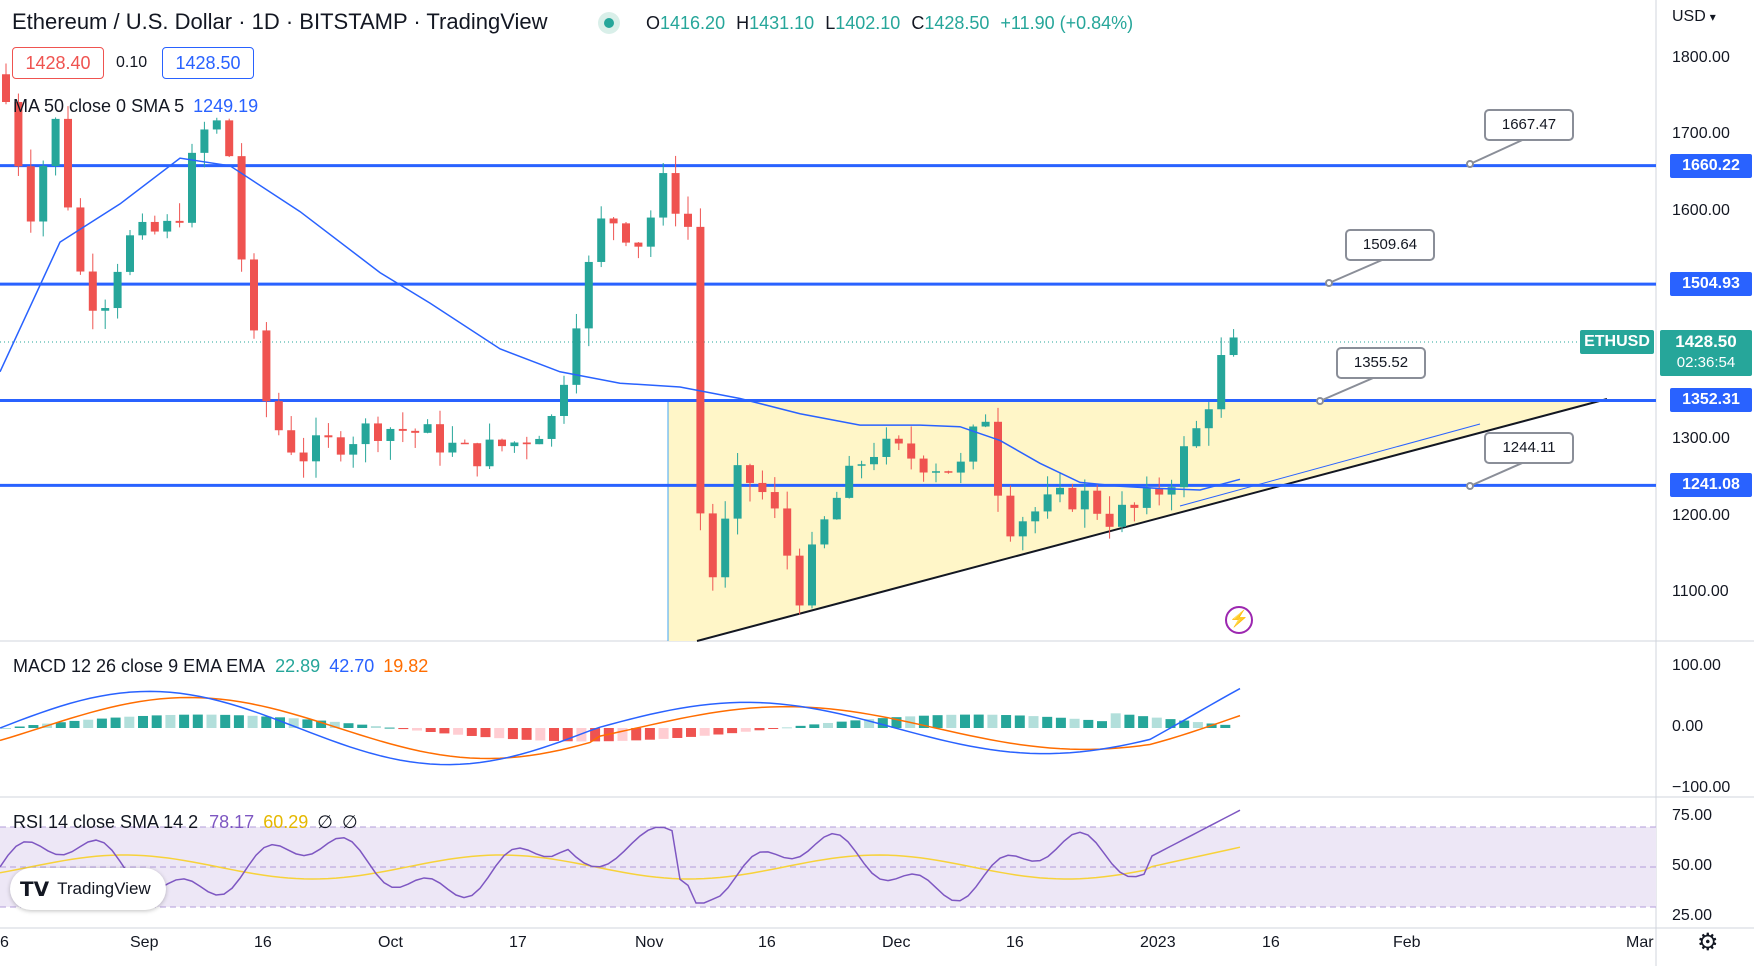 The image size is (1754, 966). Describe the element at coordinates (1692, 915) in the screenshot. I see `rsi-axis-tick: 25.00` at that location.